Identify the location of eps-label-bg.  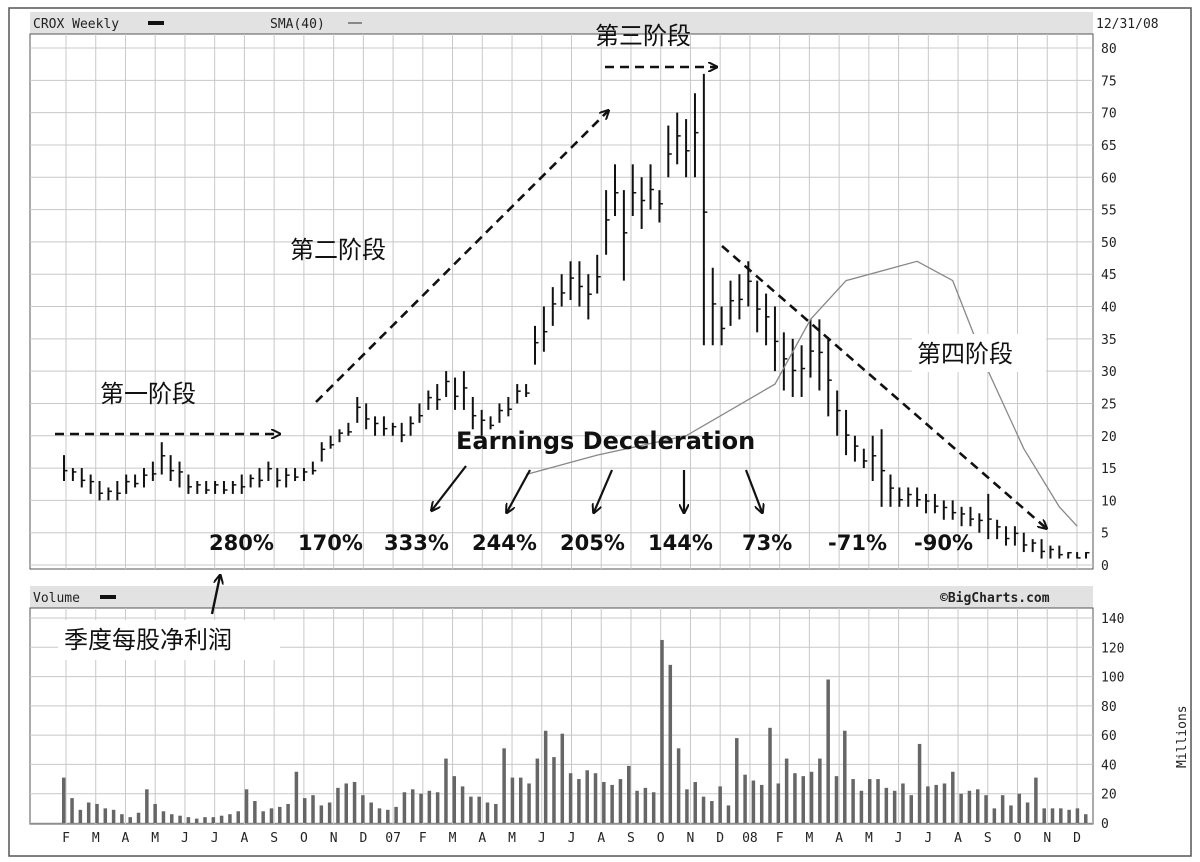
(169, 640).